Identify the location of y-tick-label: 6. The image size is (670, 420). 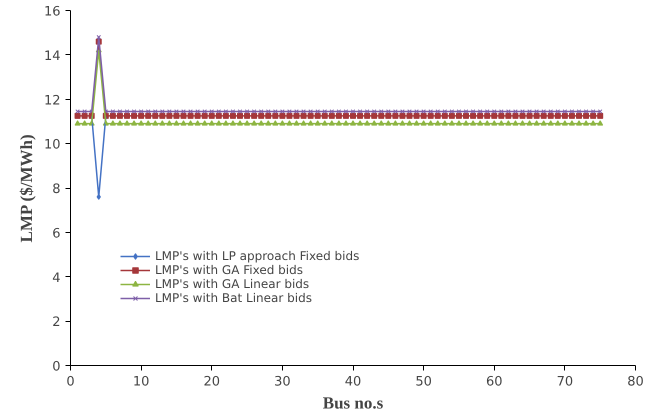
(56, 234).